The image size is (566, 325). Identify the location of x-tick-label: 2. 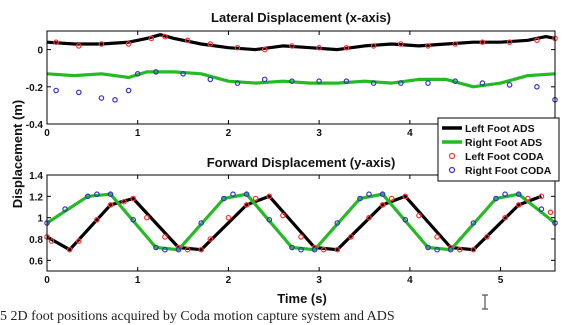
(229, 280).